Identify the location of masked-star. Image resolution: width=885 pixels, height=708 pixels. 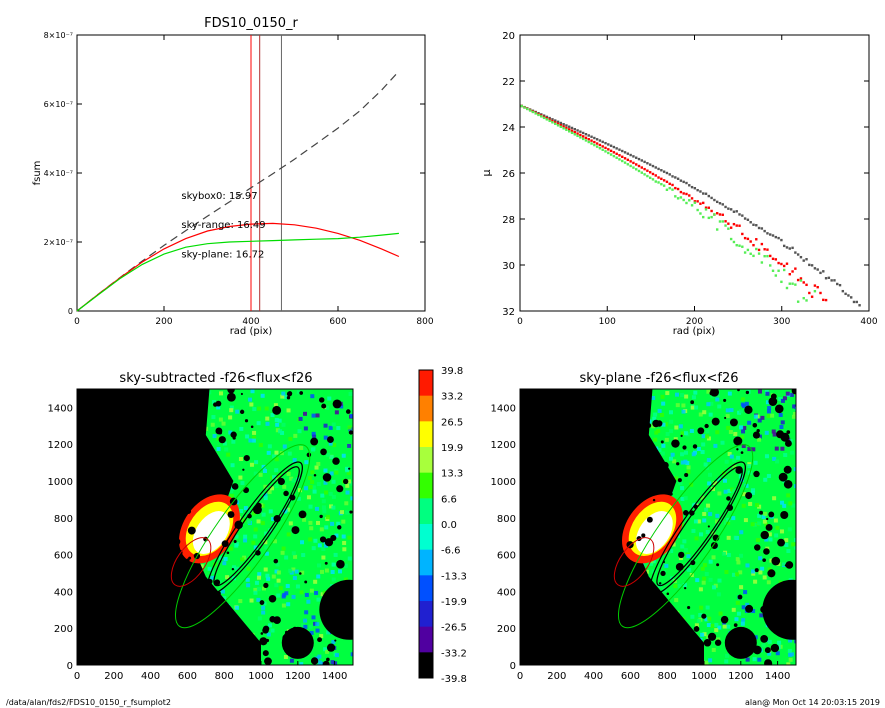
(779, 609).